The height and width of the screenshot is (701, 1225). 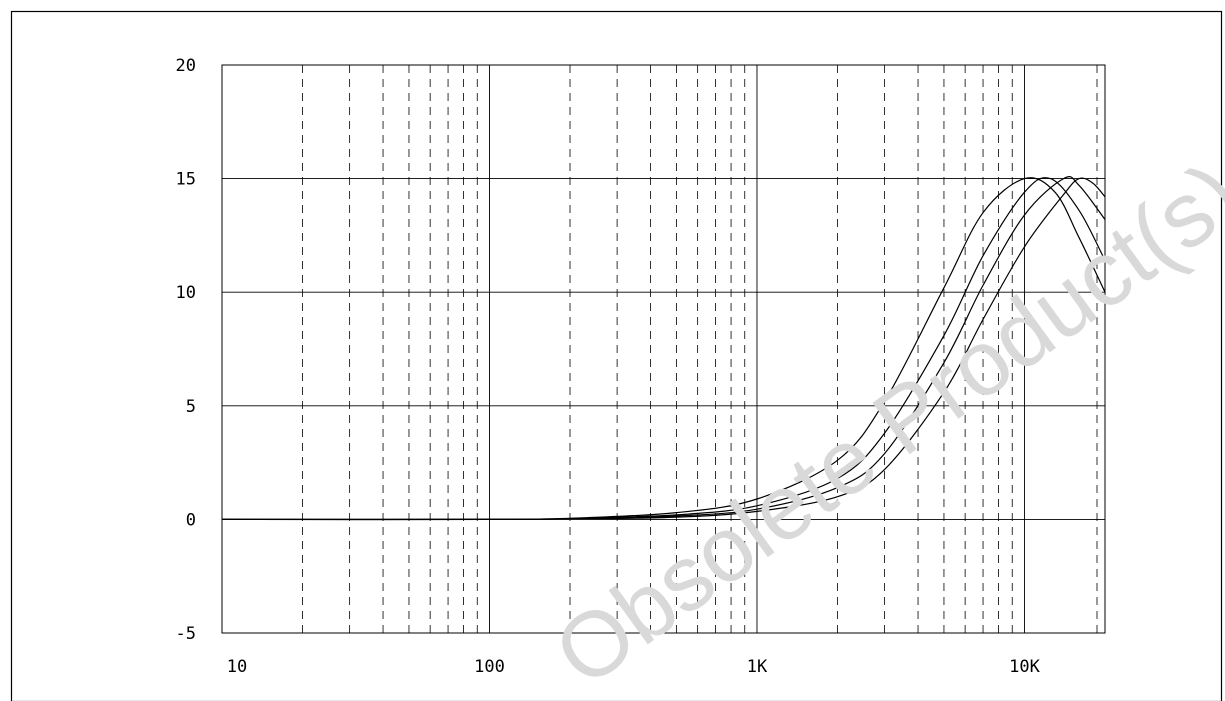 I want to click on y-tick-label: 20, so click(x=186, y=66).